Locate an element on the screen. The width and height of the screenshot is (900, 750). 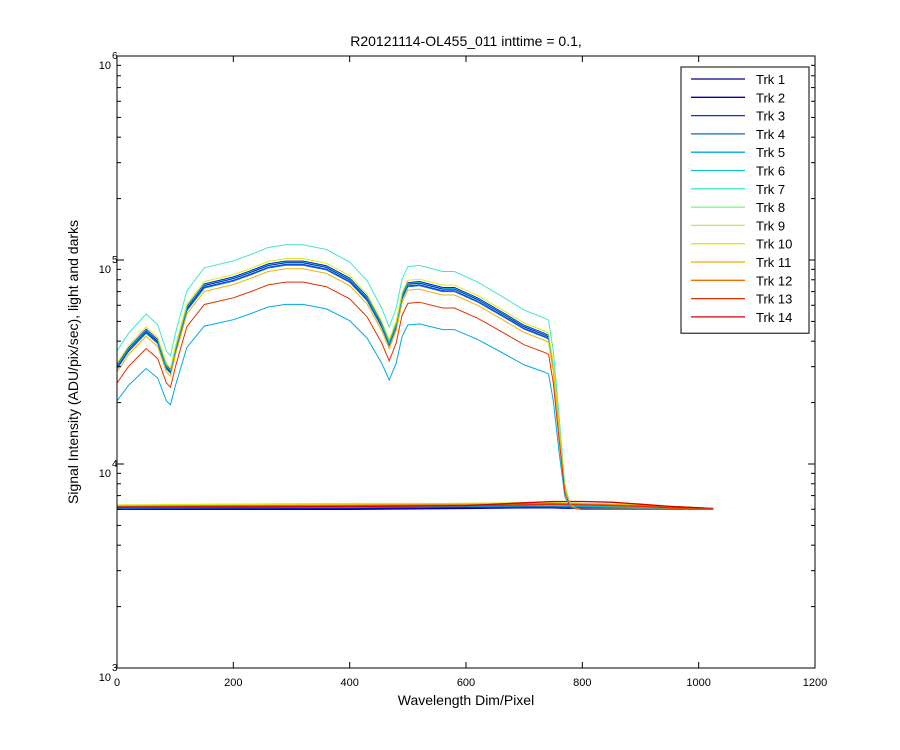
legend-label-trk-6: Trk 6 is located at coordinates (770, 171).